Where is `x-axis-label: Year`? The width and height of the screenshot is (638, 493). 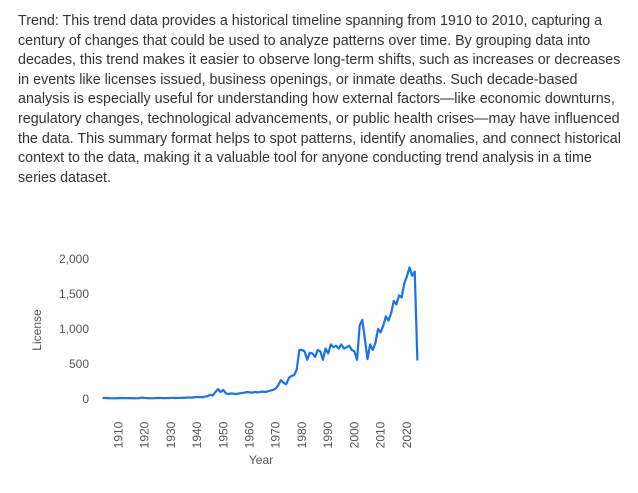
x-axis-label: Year is located at coordinates (261, 460).